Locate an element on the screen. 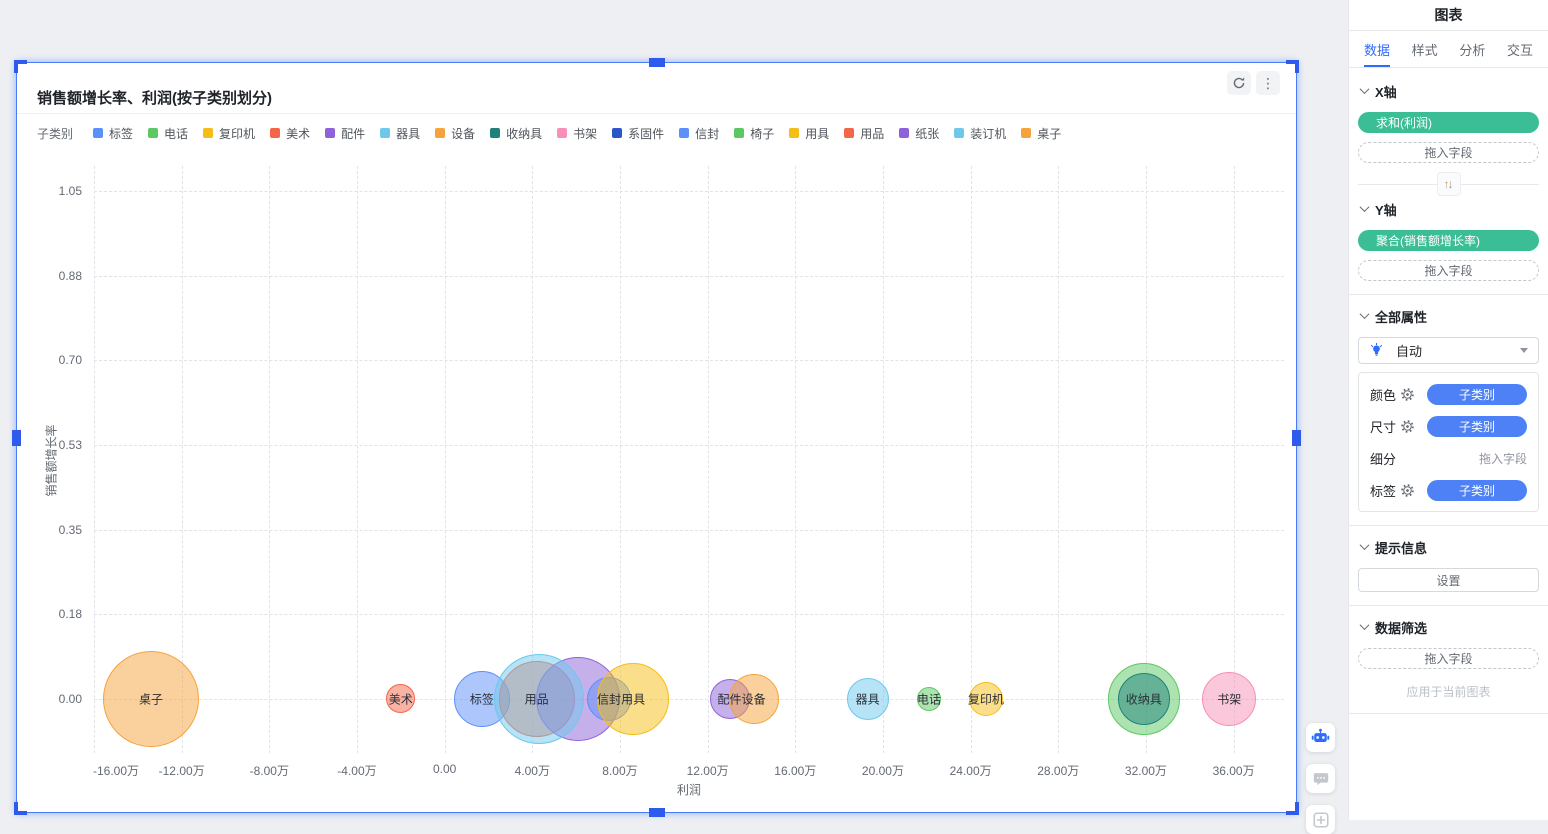 The height and width of the screenshot is (834, 1548). divider is located at coordinates (1448, 525).